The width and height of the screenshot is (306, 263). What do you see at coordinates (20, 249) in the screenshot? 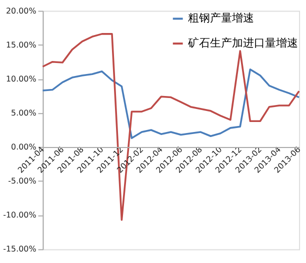
I see `y-tick-label: -15.00%` at bounding box center [20, 249].